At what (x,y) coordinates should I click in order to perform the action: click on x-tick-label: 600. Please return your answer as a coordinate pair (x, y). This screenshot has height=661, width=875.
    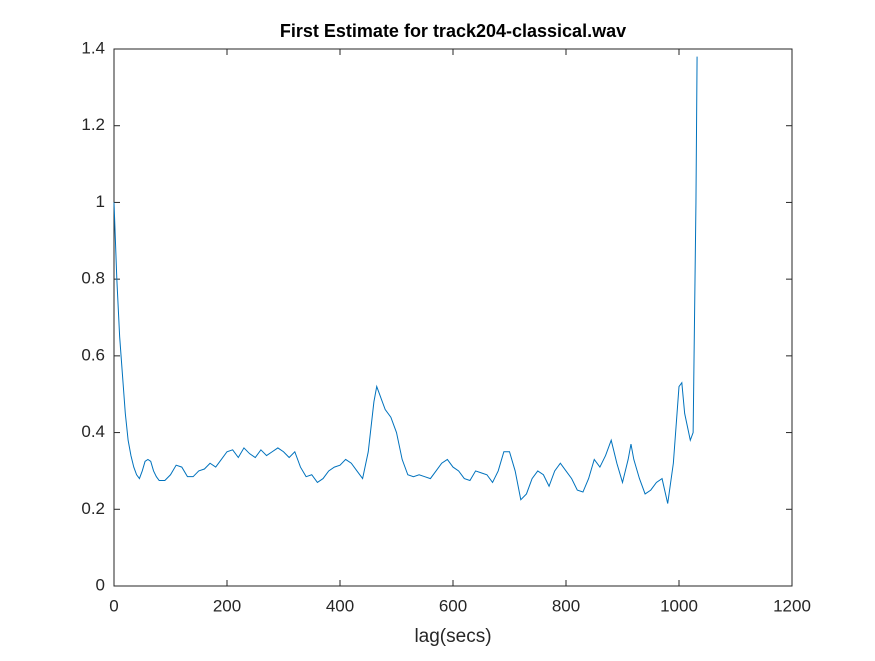
    Looking at the image, I should click on (453, 605).